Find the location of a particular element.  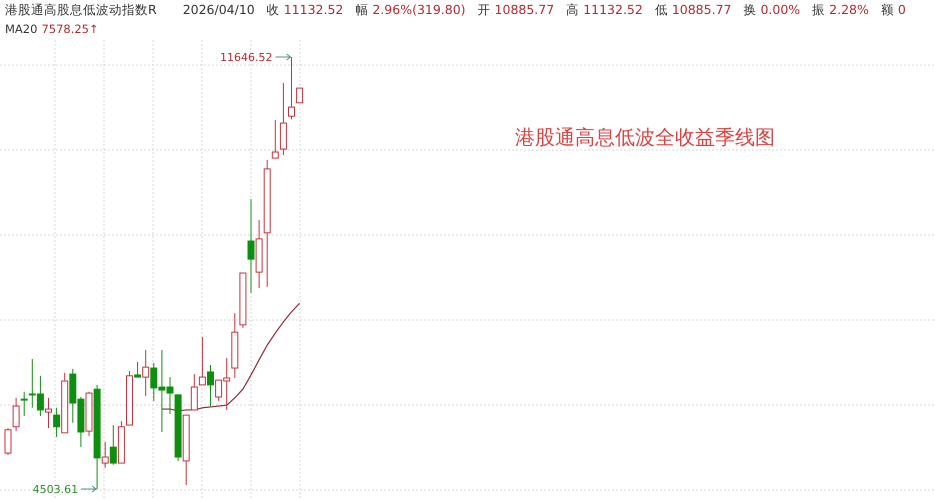

text: 振 2.28% is located at coordinates (841, 9).